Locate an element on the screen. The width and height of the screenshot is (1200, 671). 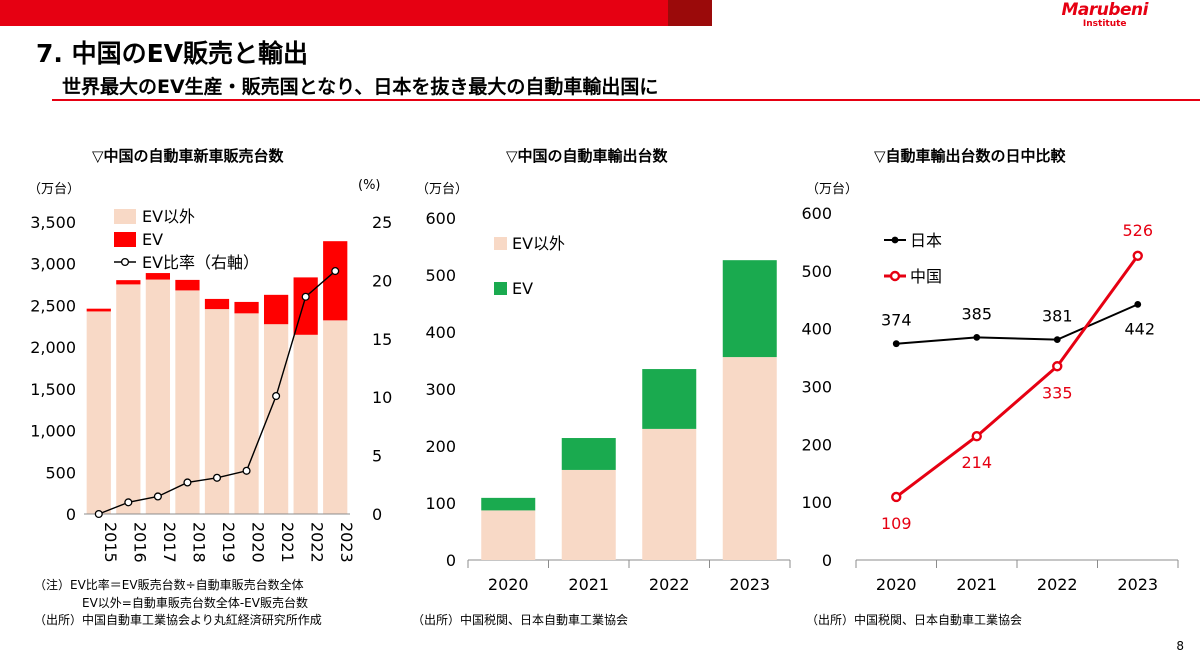
chart1-ytick: 1,500 is located at coordinates (53, 389).